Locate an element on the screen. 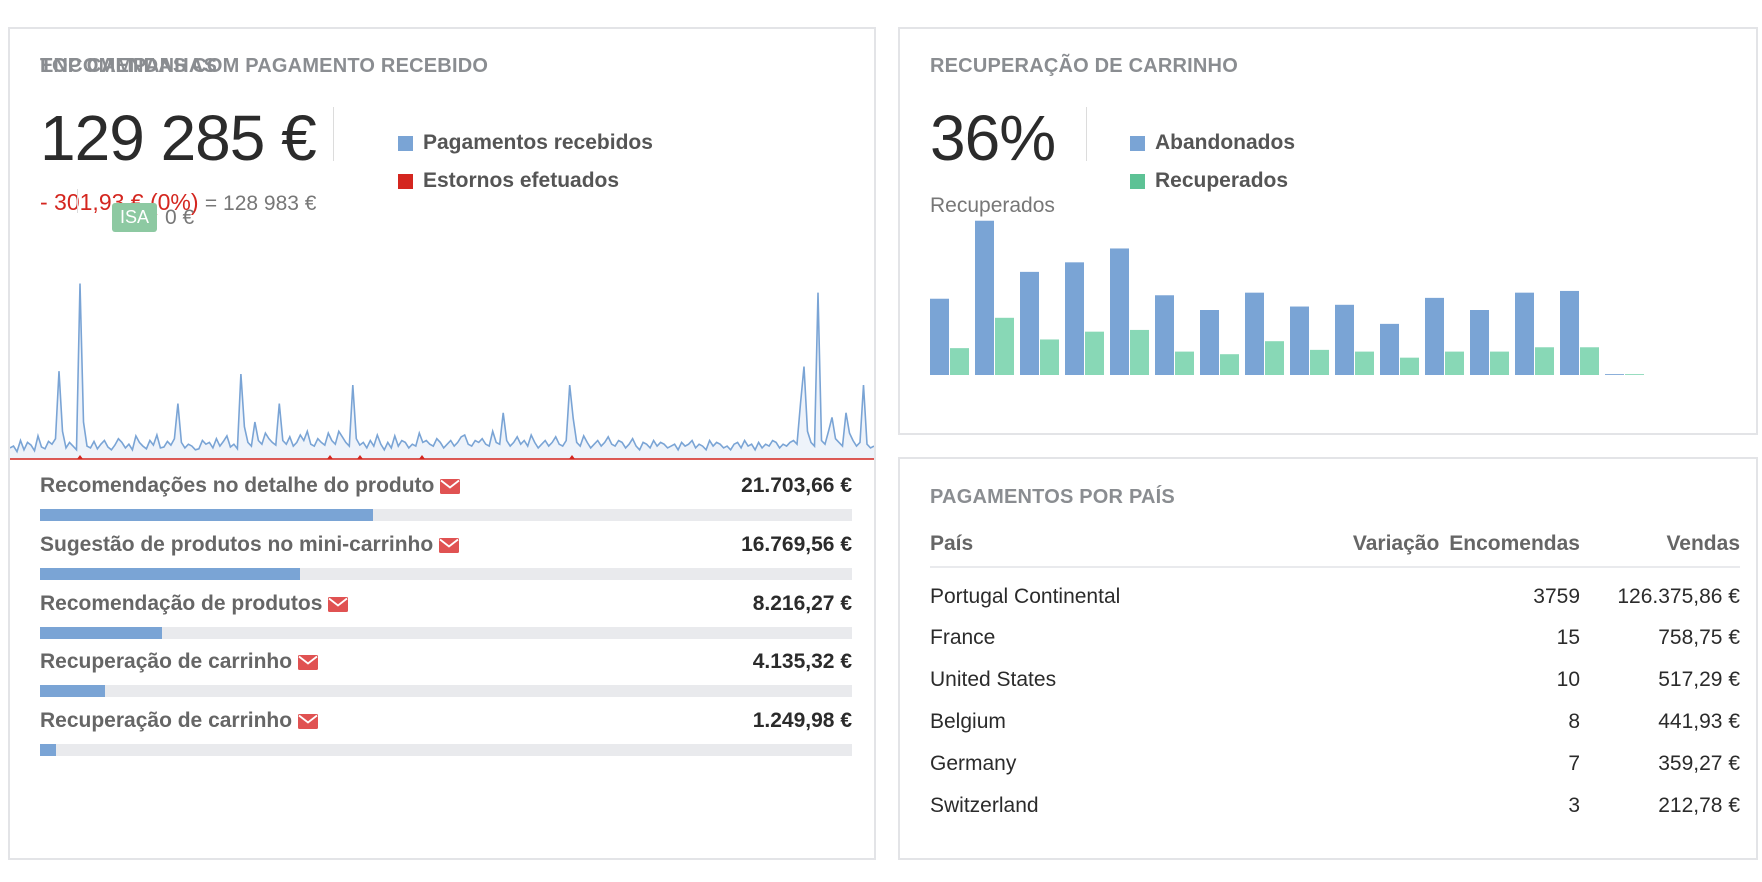 The width and height of the screenshot is (1762, 882). campaign-label: Sugestão de produtos no mini-carrinho is located at coordinates (250, 545).